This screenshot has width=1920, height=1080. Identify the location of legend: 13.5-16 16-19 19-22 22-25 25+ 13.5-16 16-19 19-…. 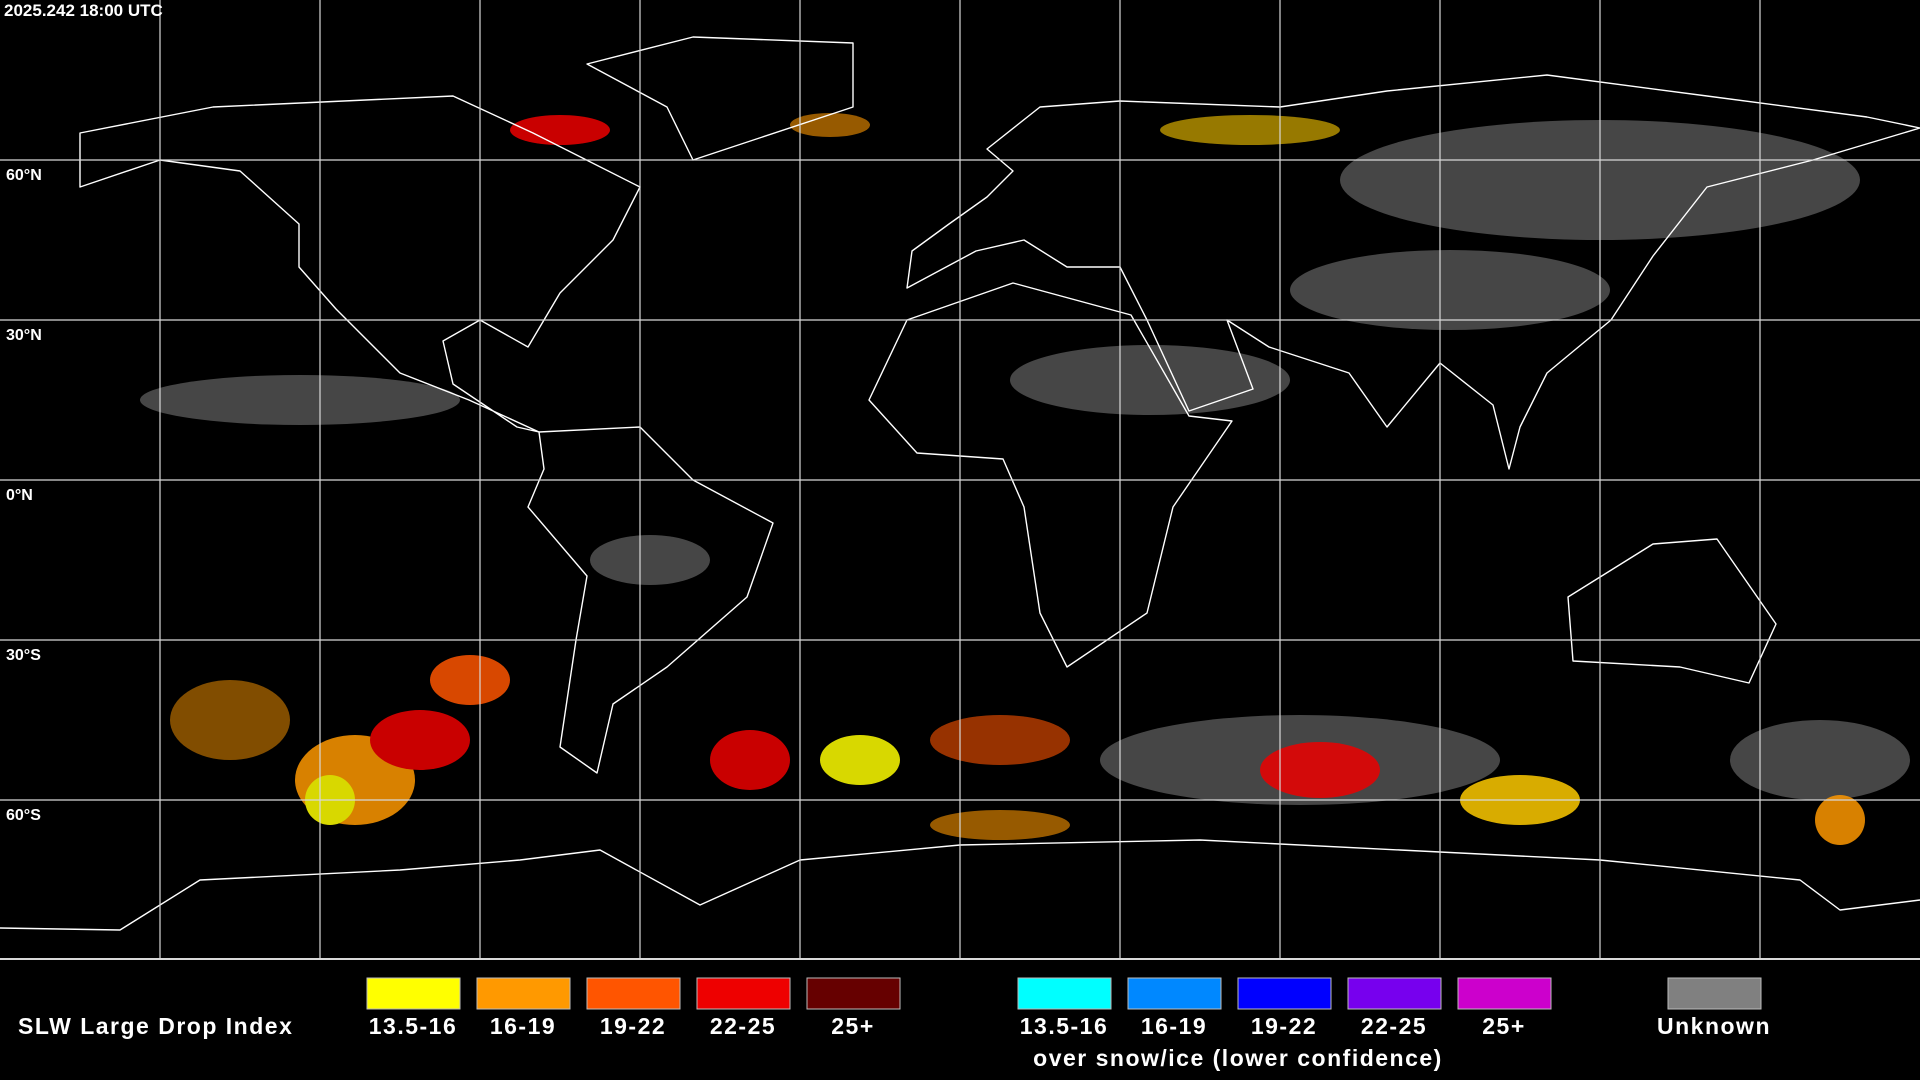
(1068, 1008).